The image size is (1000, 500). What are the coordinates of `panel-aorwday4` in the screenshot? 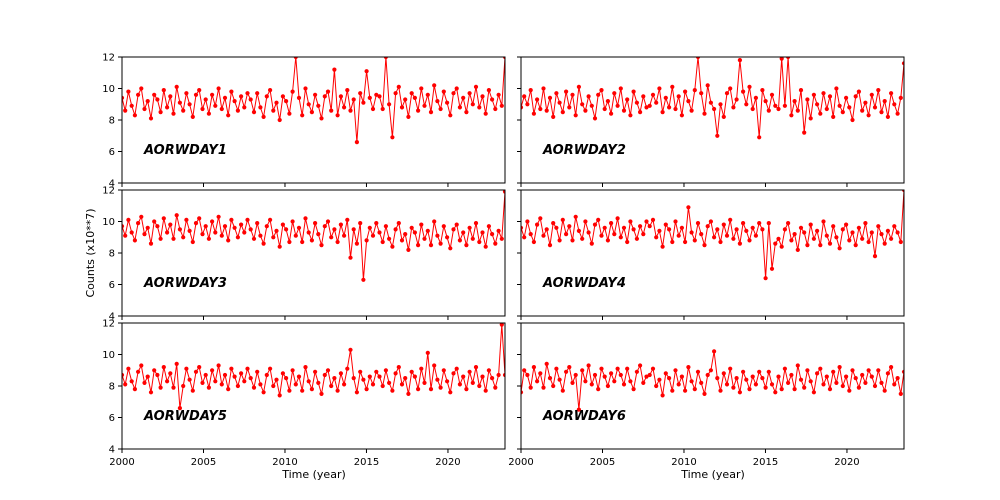 It's located at (711, 254).